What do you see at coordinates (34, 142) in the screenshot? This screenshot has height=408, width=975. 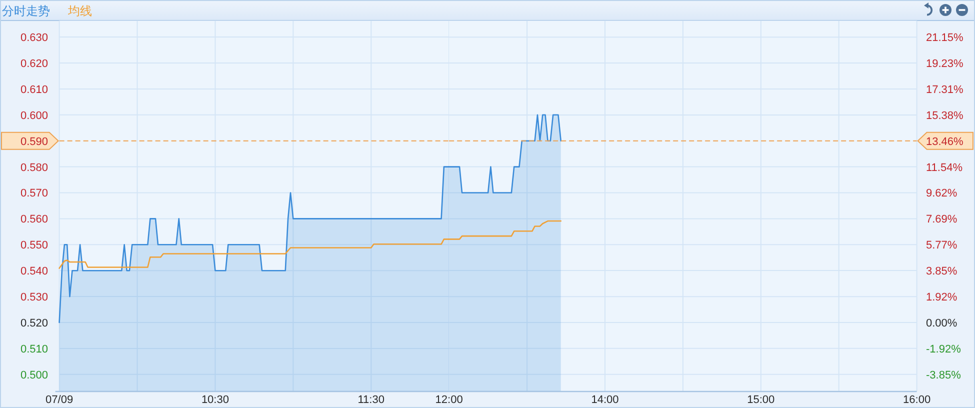 I see `ref-line-label: 0.590` at bounding box center [34, 142].